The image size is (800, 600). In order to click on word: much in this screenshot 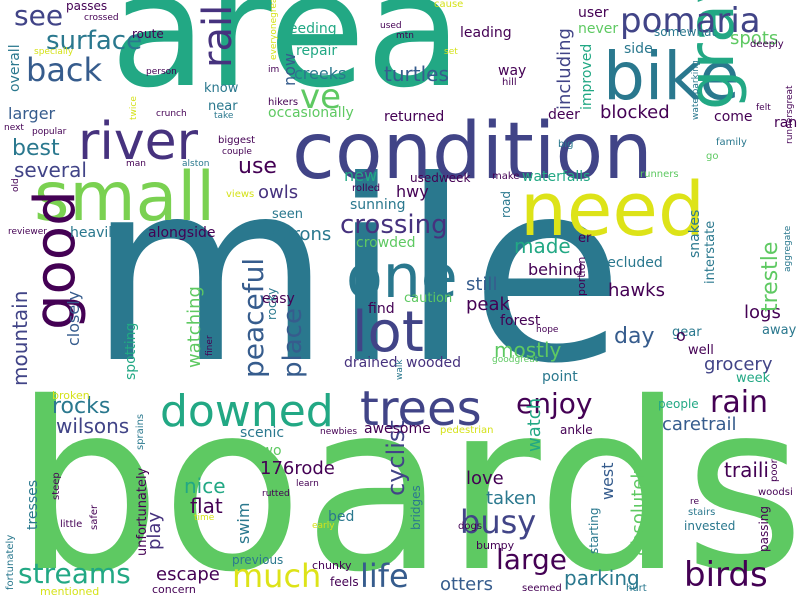, I will do `click(277, 576)`.